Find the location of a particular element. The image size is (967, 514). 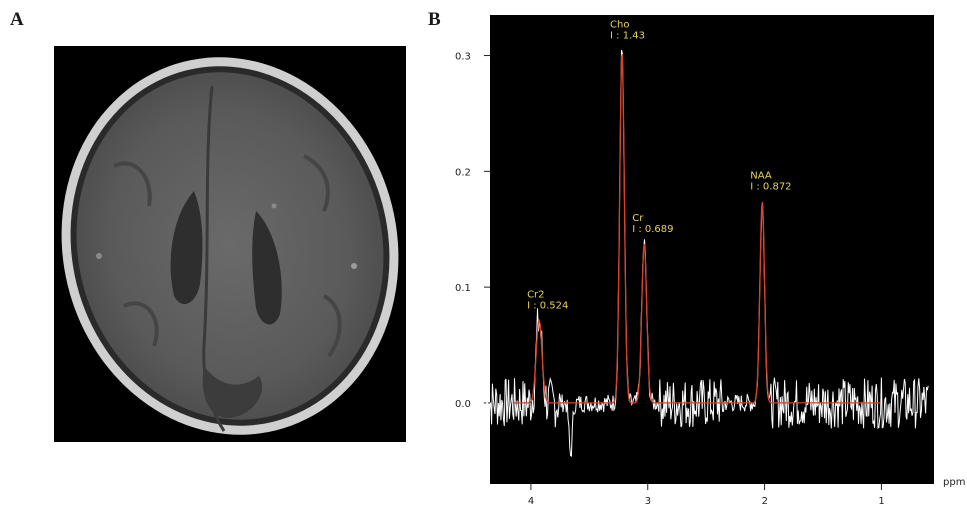

y-tick-label: 0.1 is located at coordinates (463, 288).